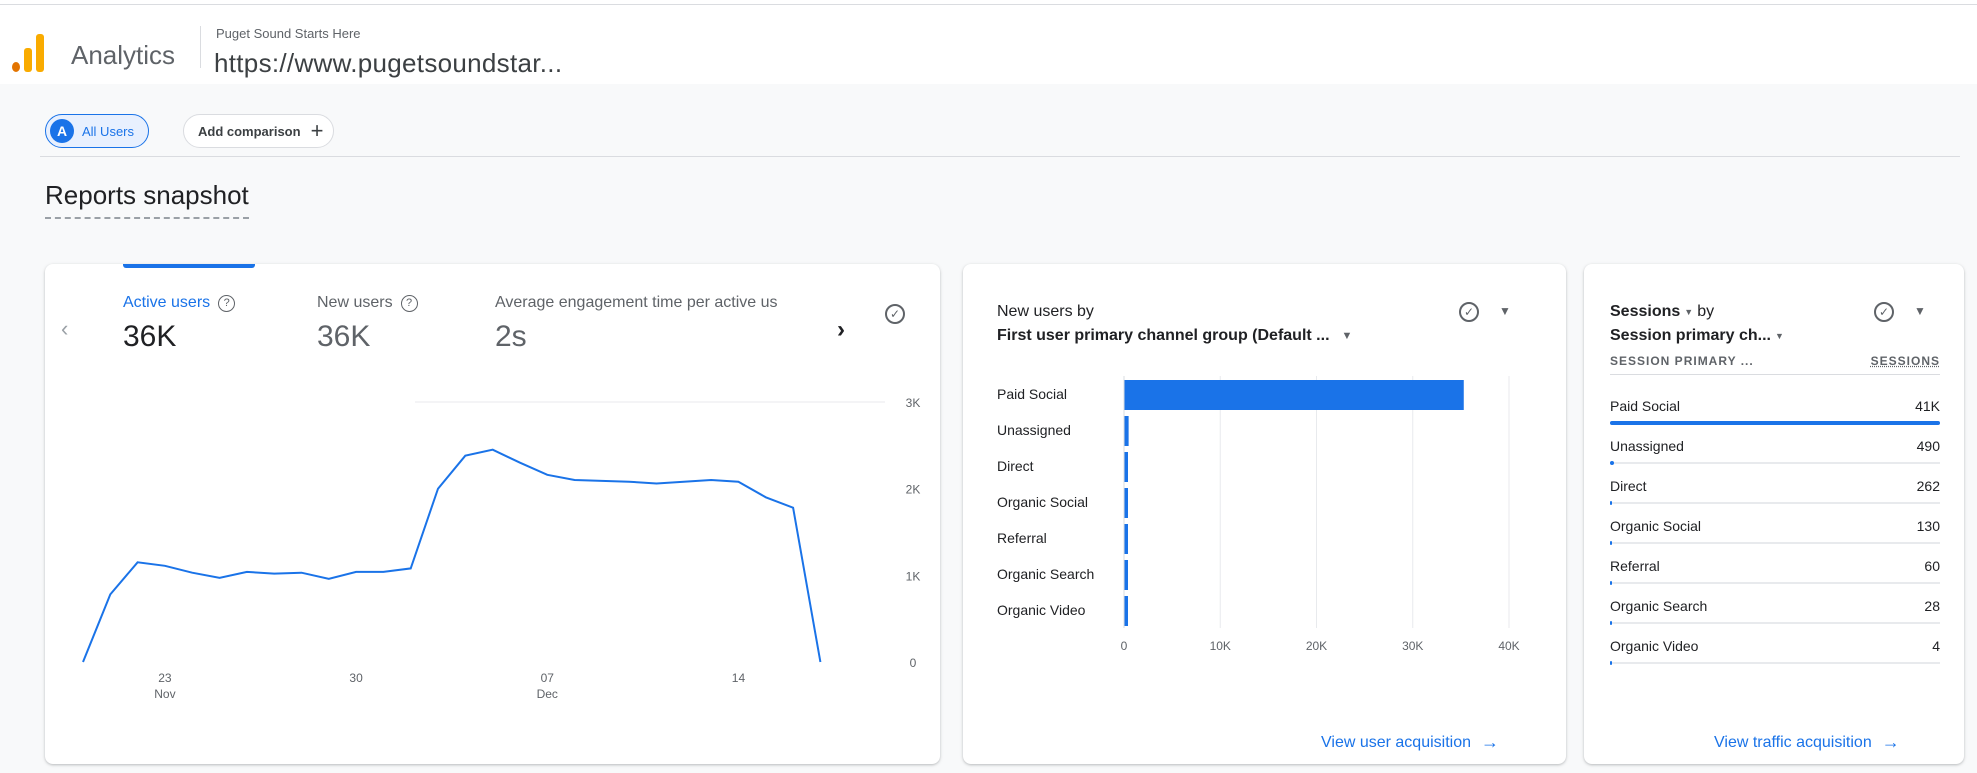 The height and width of the screenshot is (773, 1977). I want to click on header-divider, so click(1775, 374).